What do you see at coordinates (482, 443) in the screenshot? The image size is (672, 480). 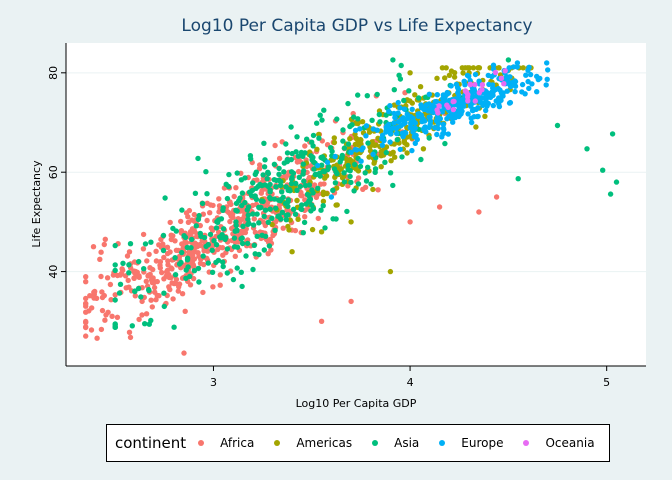 I see `legend-label: Europe` at bounding box center [482, 443].